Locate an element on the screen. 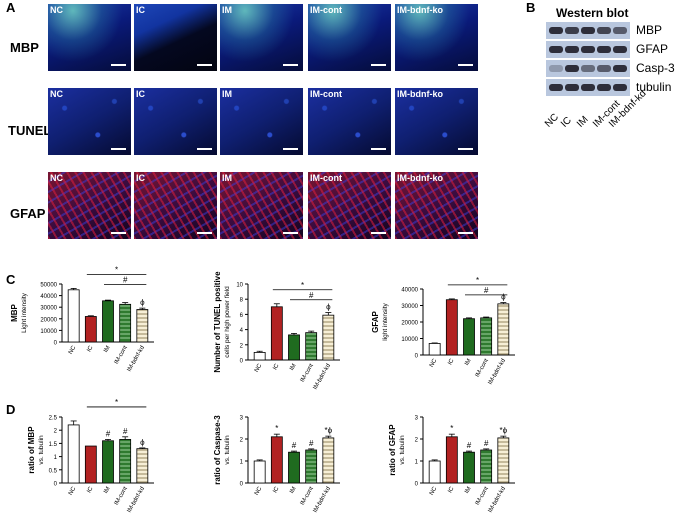  y-tick-label: 10 is located at coordinates (239, 286).